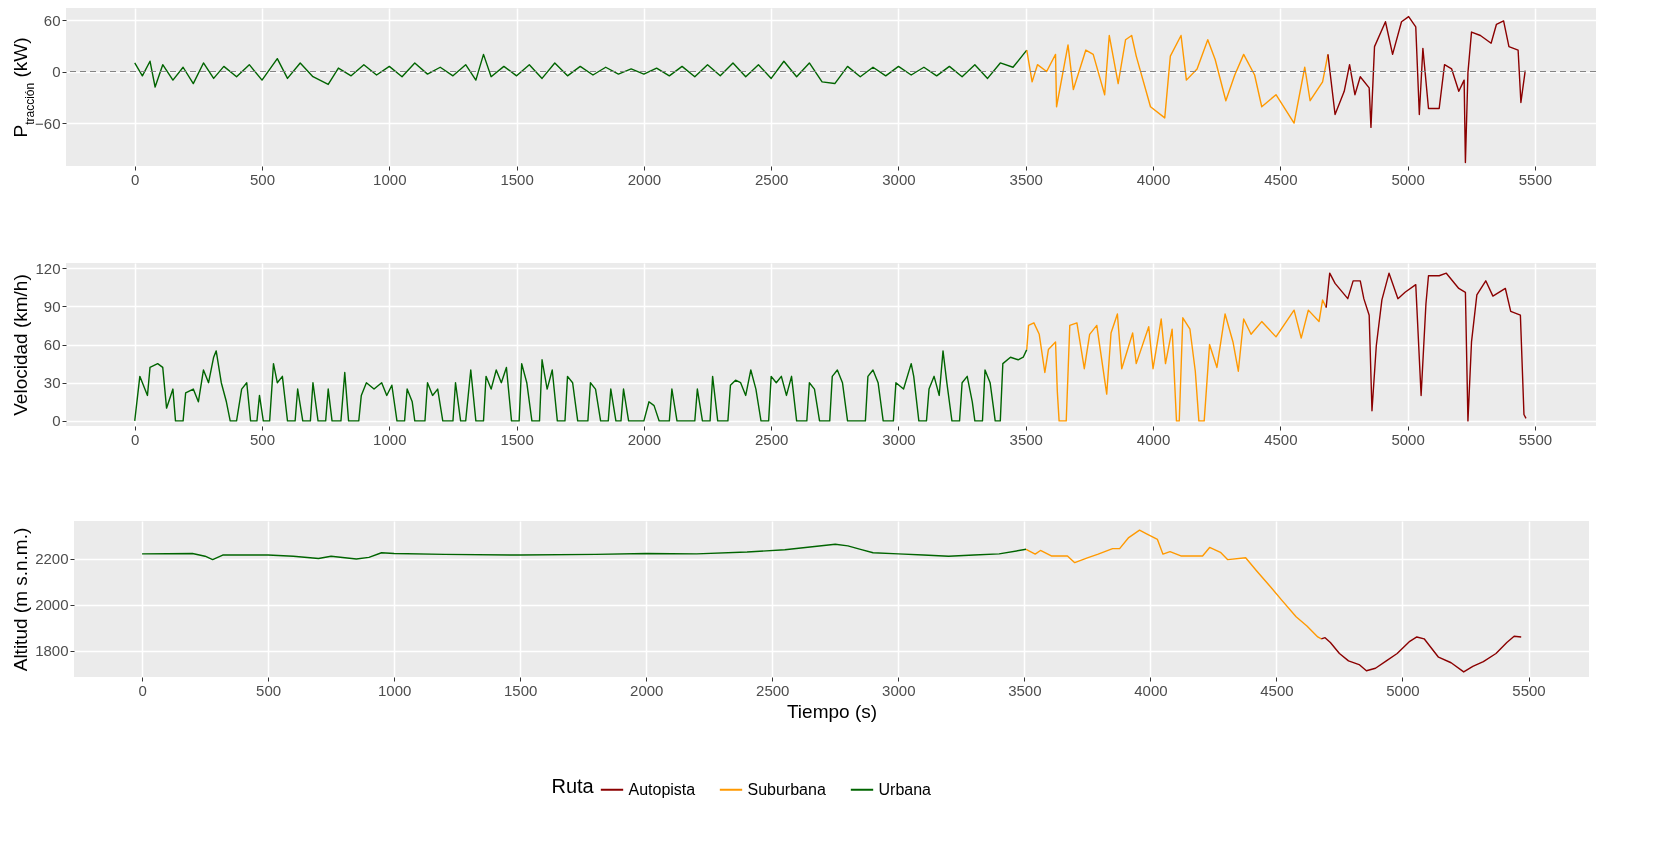 This screenshot has width=1661, height=856. I want to click on y-tick-label: 120, so click(48, 268).